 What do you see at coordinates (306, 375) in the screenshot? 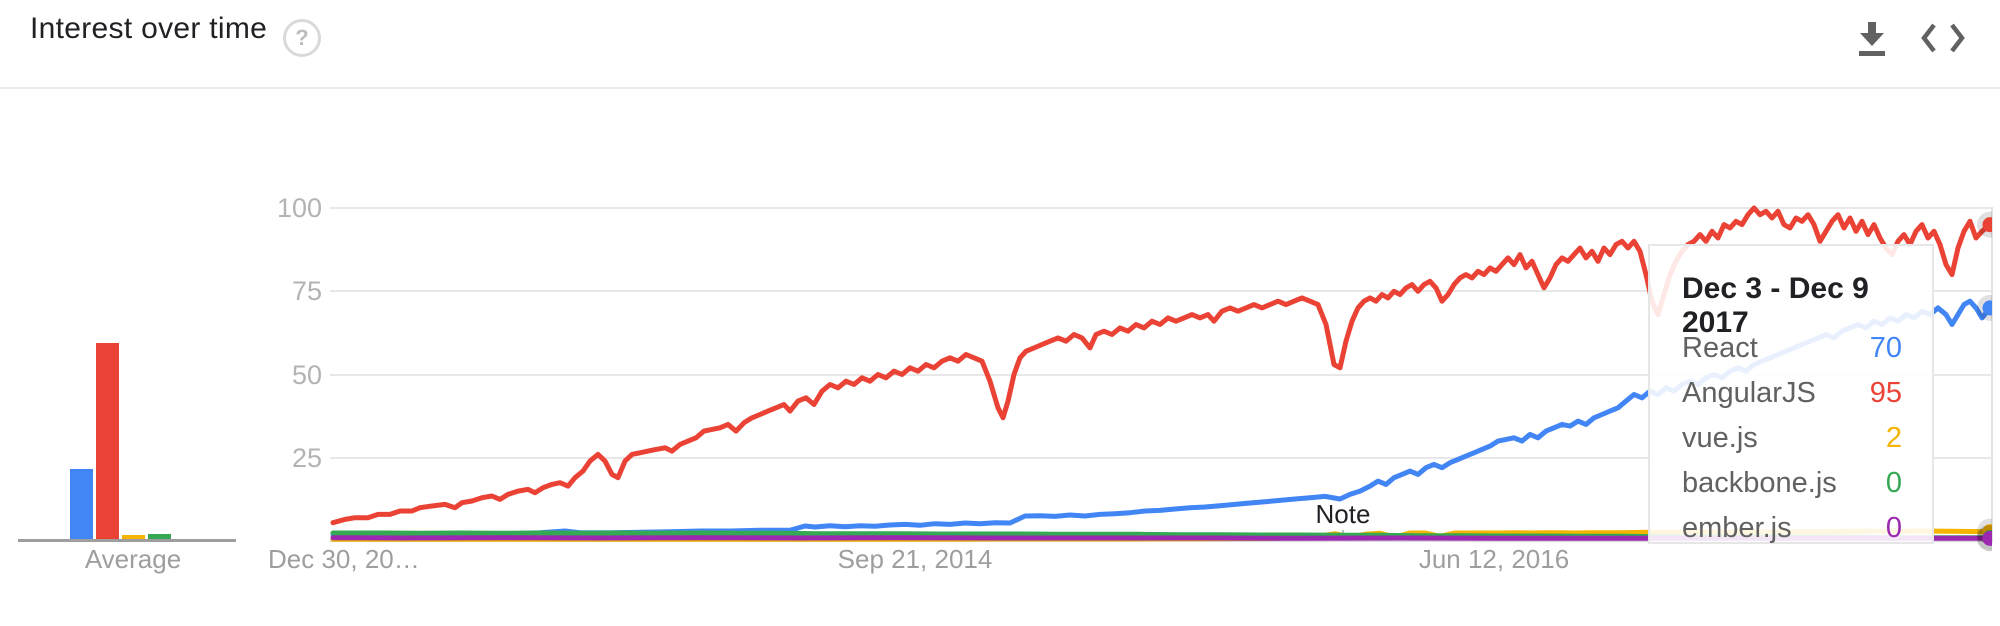
I see `ytick-50: 50` at bounding box center [306, 375].